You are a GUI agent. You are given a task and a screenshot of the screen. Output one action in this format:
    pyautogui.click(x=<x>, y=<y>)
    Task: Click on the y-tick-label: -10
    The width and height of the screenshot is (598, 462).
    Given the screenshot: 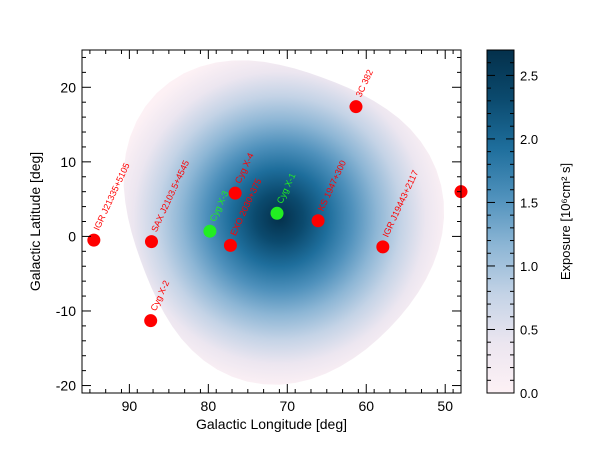 What is the action you would take?
    pyautogui.click(x=66, y=311)
    